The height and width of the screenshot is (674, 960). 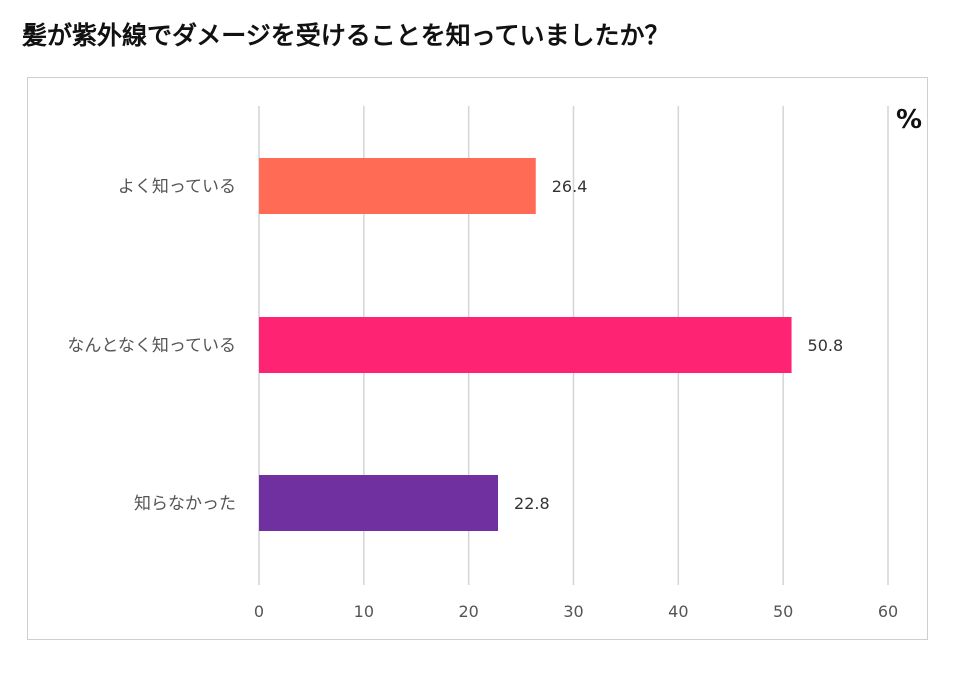 I want to click on value-label: 22.8, so click(x=532, y=503).